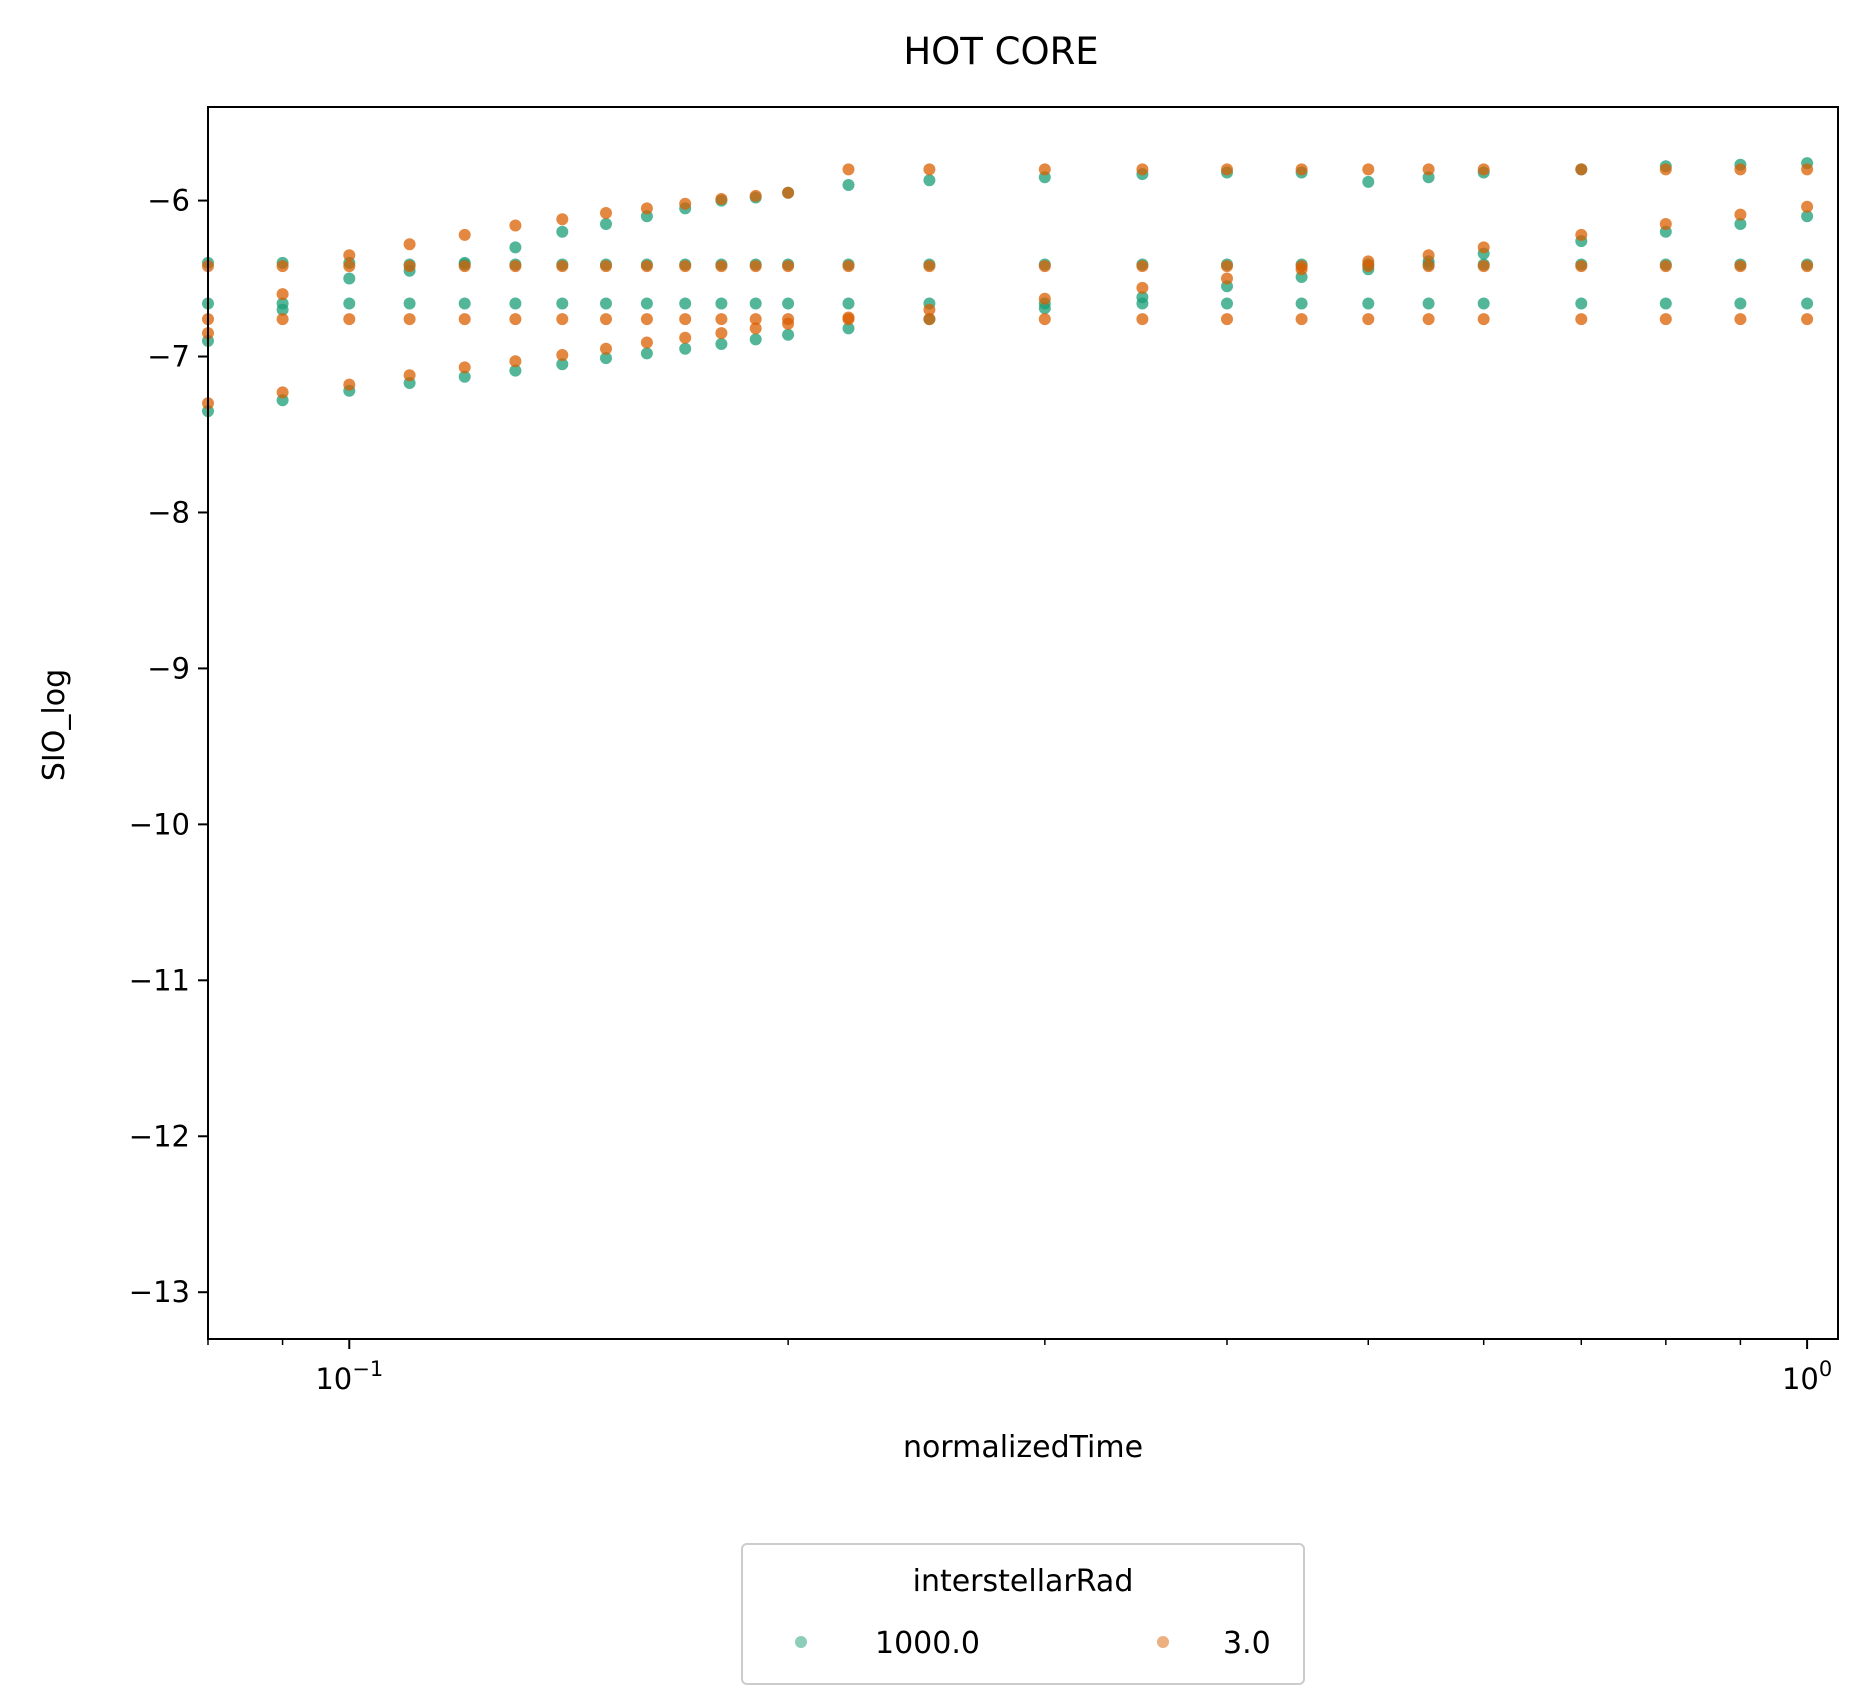 The height and width of the screenshot is (1708, 1864). What do you see at coordinates (159, 980) in the screenshot?
I see `y-tick-label-5: −11` at bounding box center [159, 980].